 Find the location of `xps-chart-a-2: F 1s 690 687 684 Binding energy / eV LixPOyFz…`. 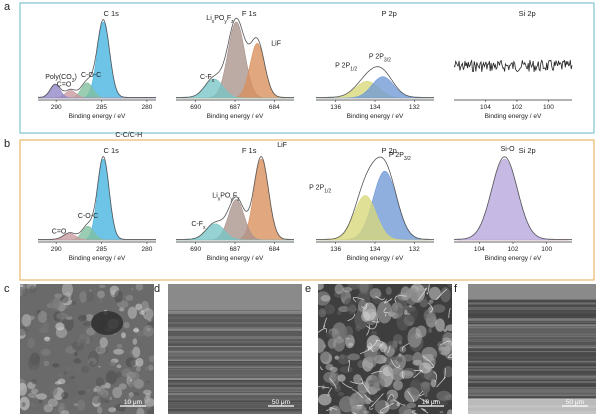

xps-chart-a-2: F 1s 690 687 684 Binding energy / eV LixPOyFz… is located at coordinates (235, 64).